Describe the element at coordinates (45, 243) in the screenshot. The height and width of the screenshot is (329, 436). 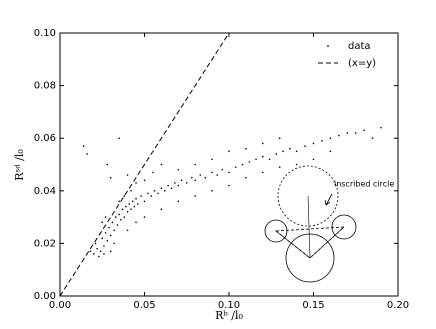
I see `y-tick-label: 0.02` at that location.